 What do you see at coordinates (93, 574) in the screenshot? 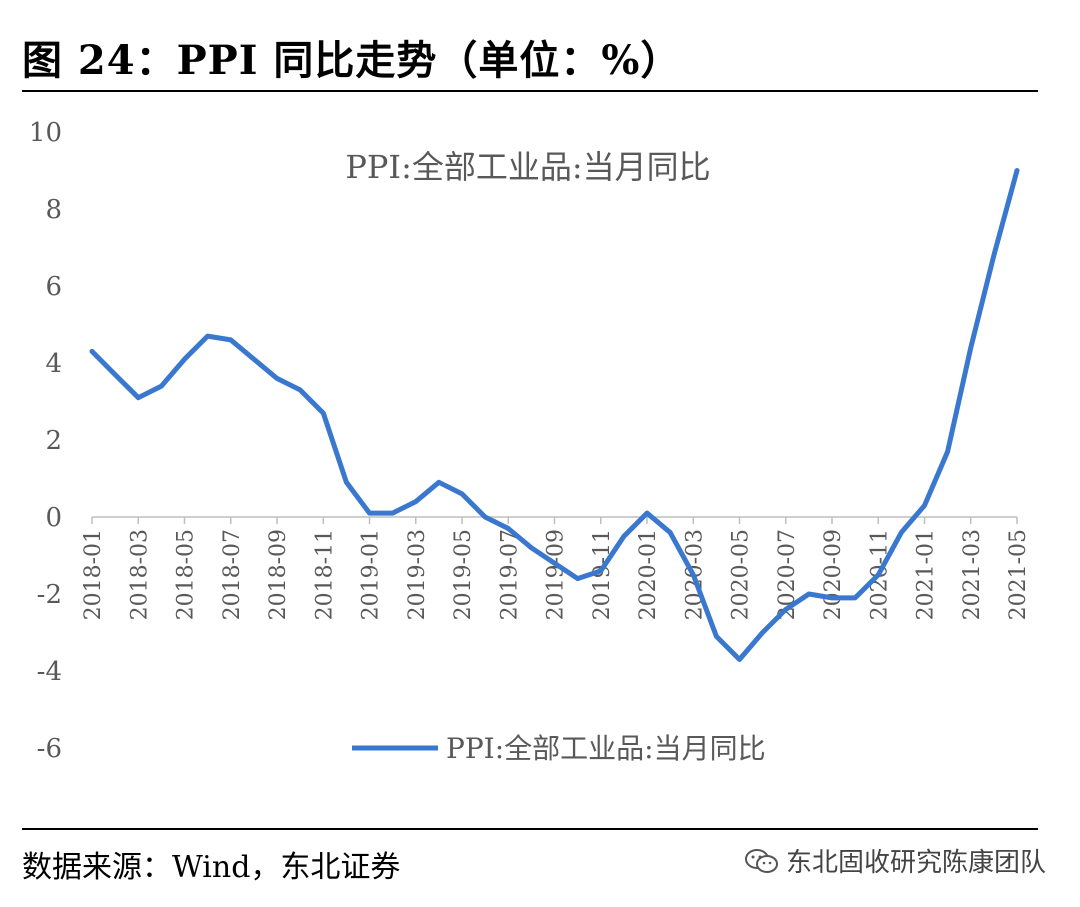
I see `x-tick-label: 2018-01` at bounding box center [93, 574].